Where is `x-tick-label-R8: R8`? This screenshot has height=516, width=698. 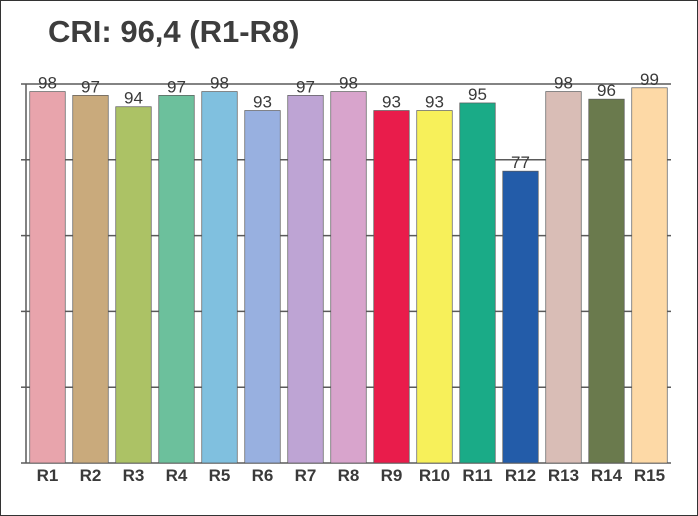
x-tick-label-R8: R8 is located at coordinates (349, 475).